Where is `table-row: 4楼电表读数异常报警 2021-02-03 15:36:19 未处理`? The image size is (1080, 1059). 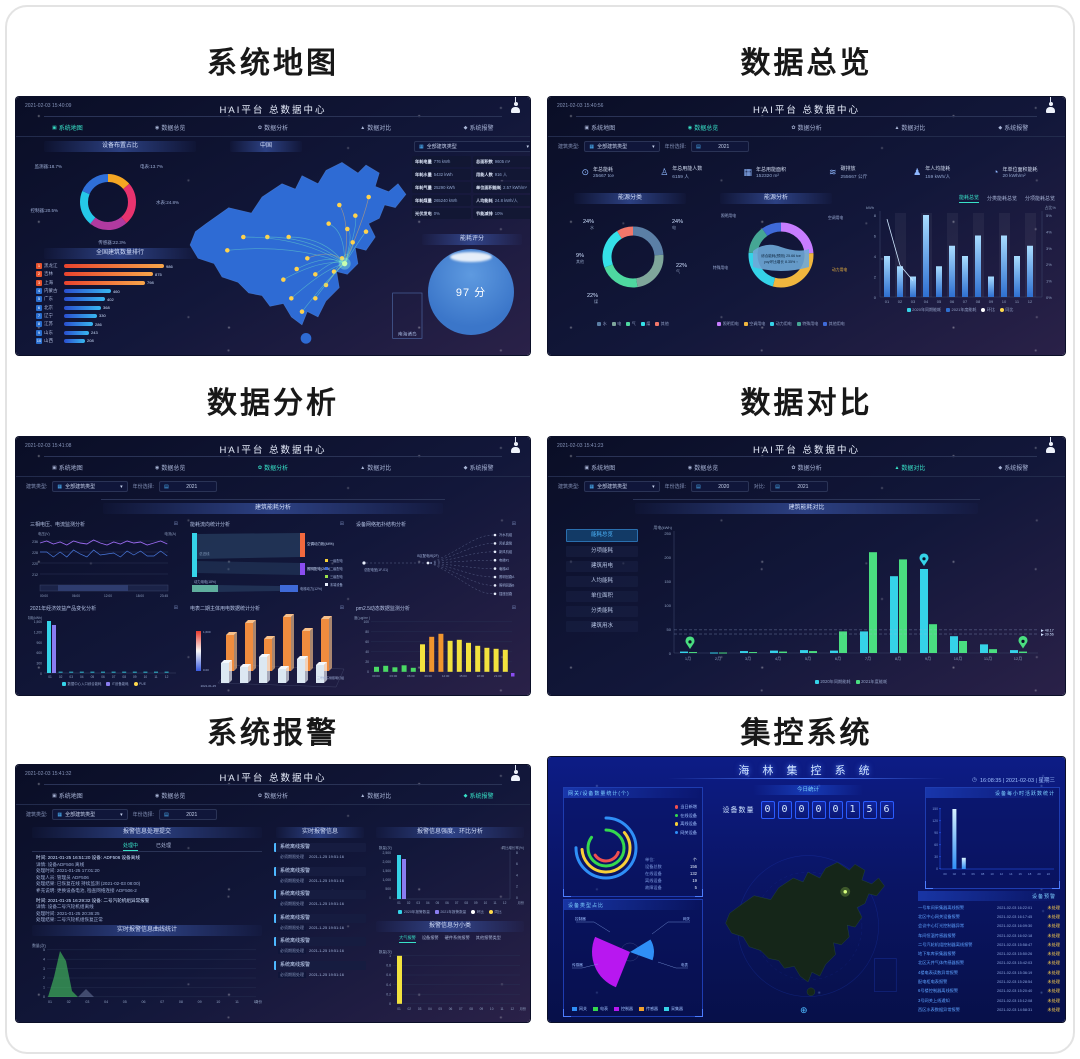 table-row: 4楼电表读数异常报警 2021-02-03 15:36:19 未处理 is located at coordinates (989, 972).